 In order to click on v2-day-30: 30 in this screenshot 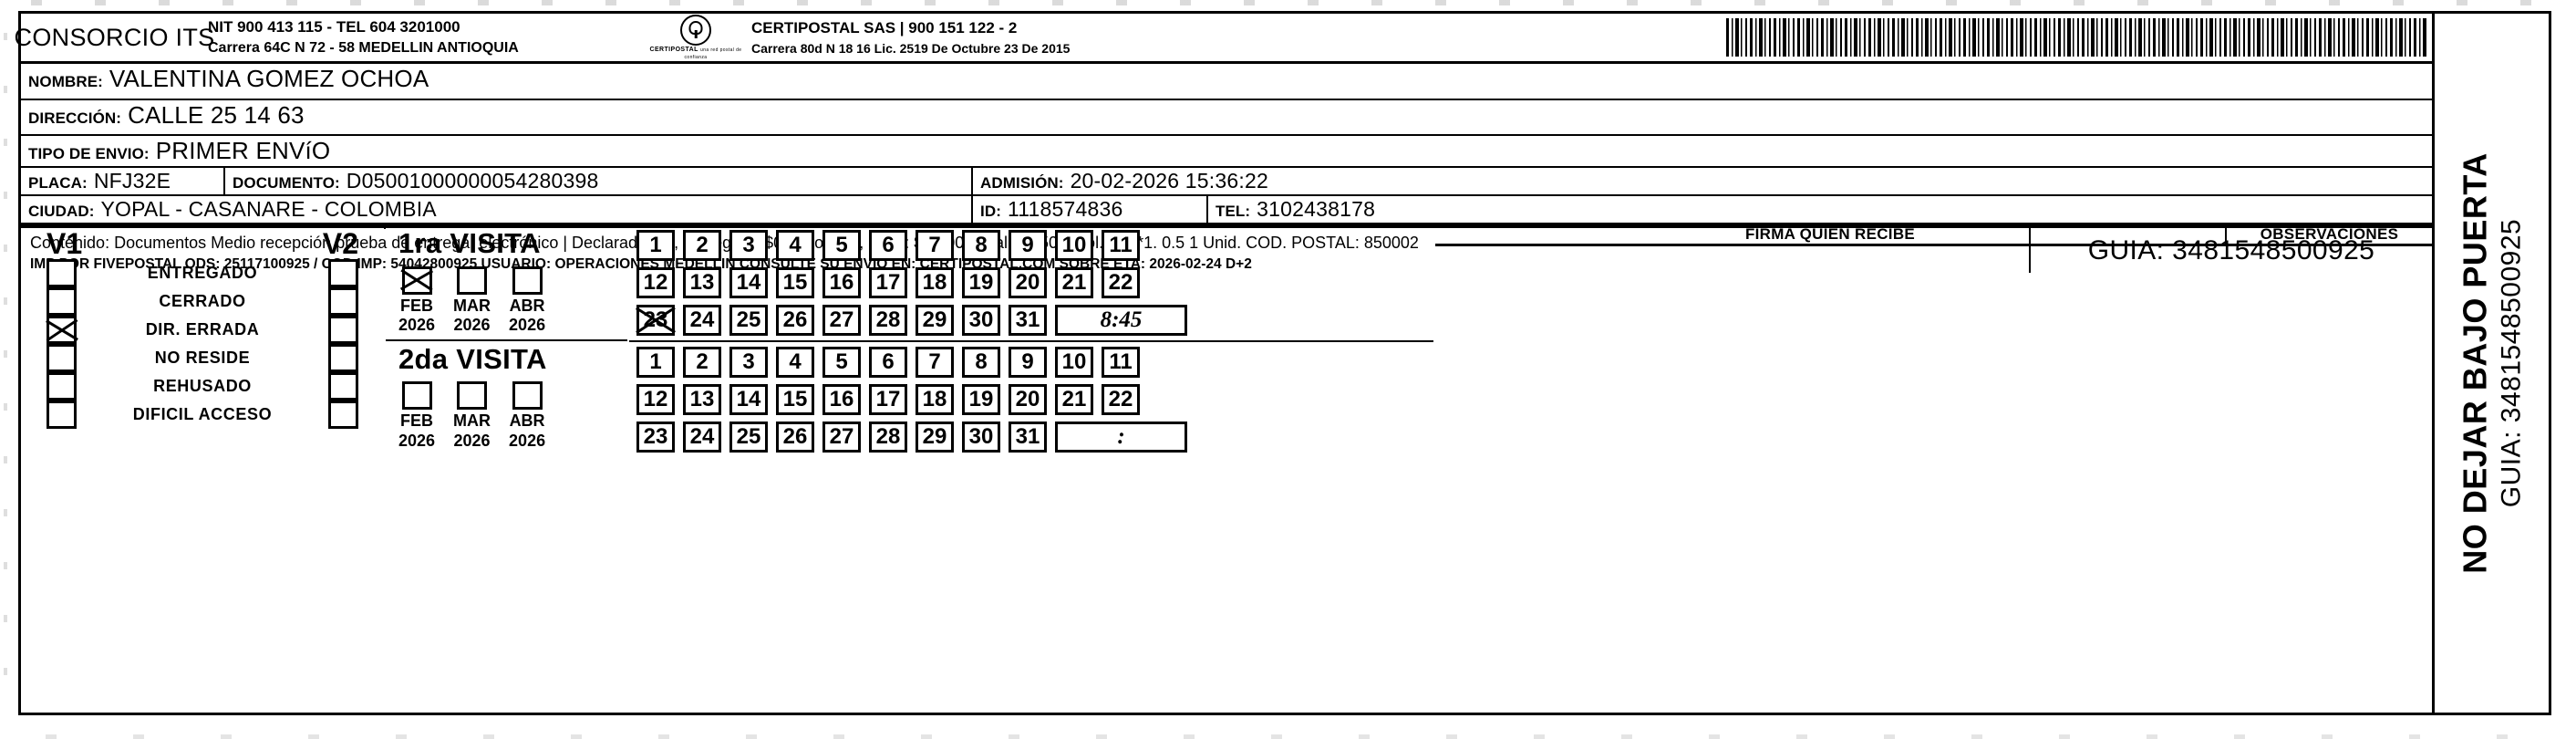, I will do `click(981, 437)`.